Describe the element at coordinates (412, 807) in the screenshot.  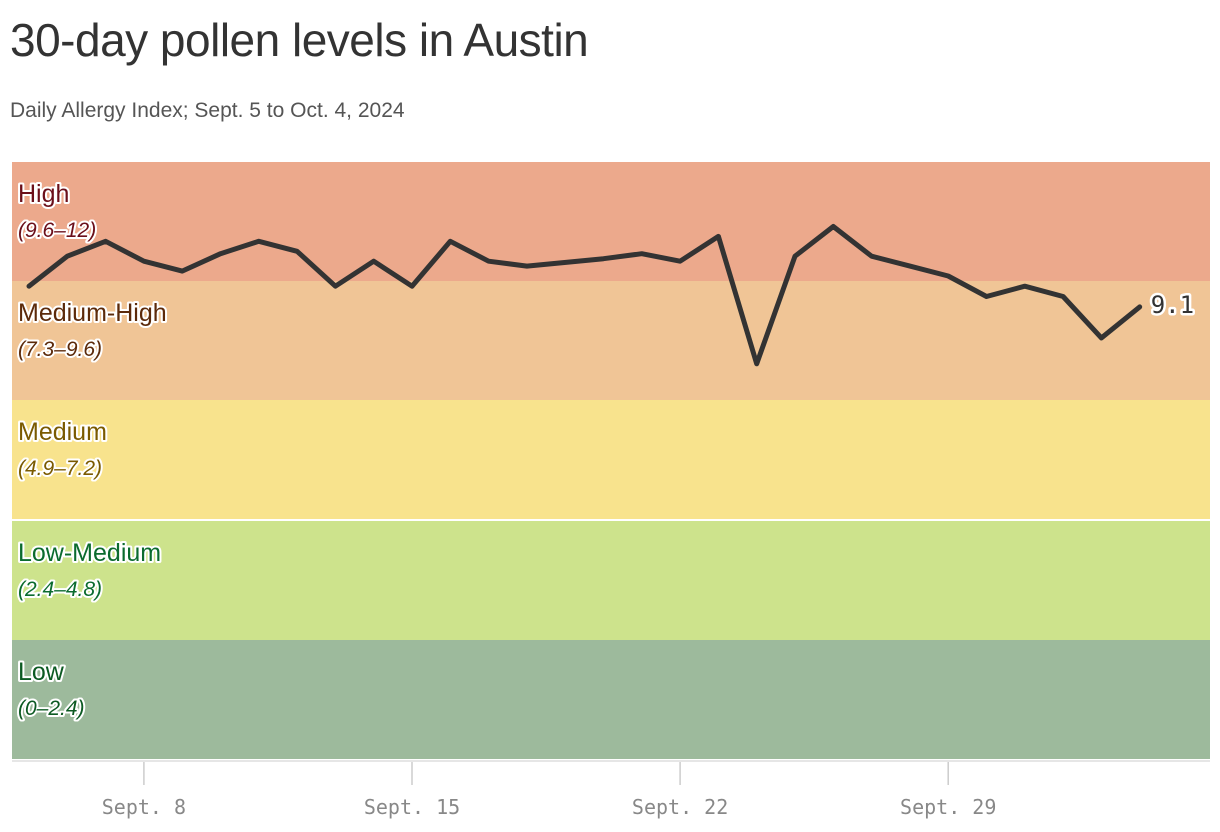
I see `x-tick-label: Sept. 15` at that location.